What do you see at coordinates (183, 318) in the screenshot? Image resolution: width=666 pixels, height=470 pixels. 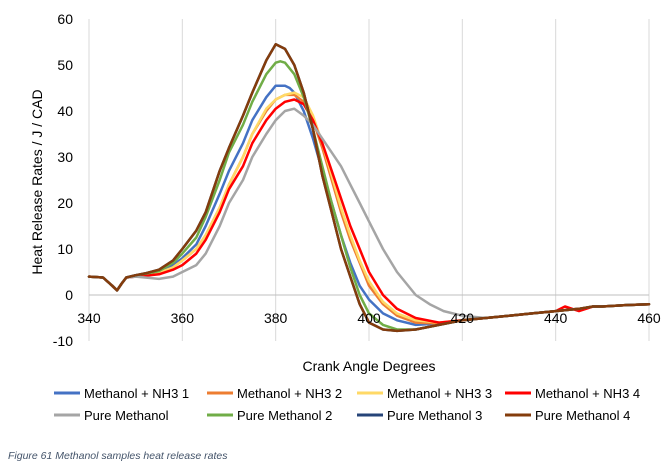 I see `x-tick-label: 360` at bounding box center [183, 318].